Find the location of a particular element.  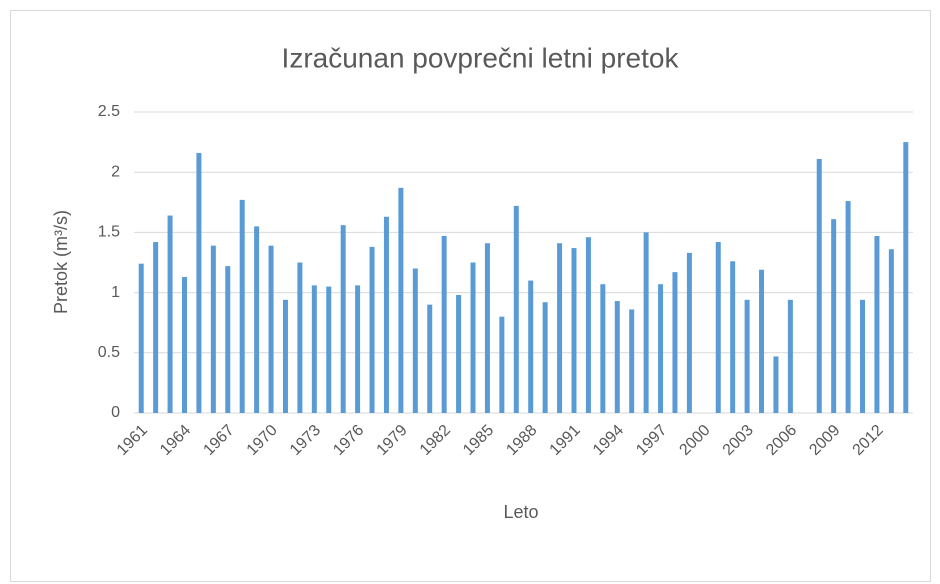

y-tick-label: 0.5 is located at coordinates (109, 352).